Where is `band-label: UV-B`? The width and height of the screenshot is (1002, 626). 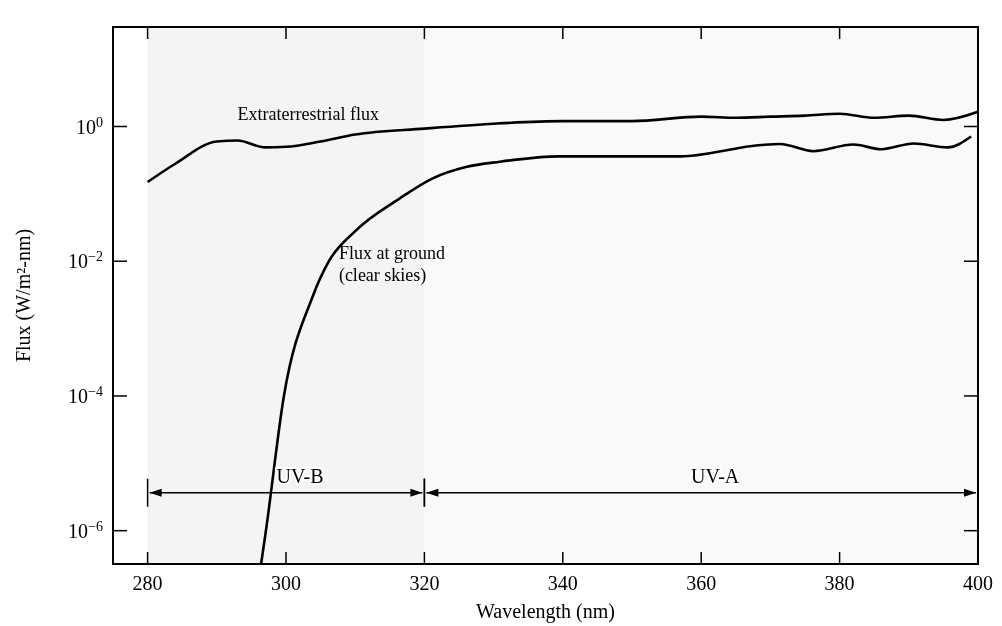 band-label: UV-B is located at coordinates (300, 475).